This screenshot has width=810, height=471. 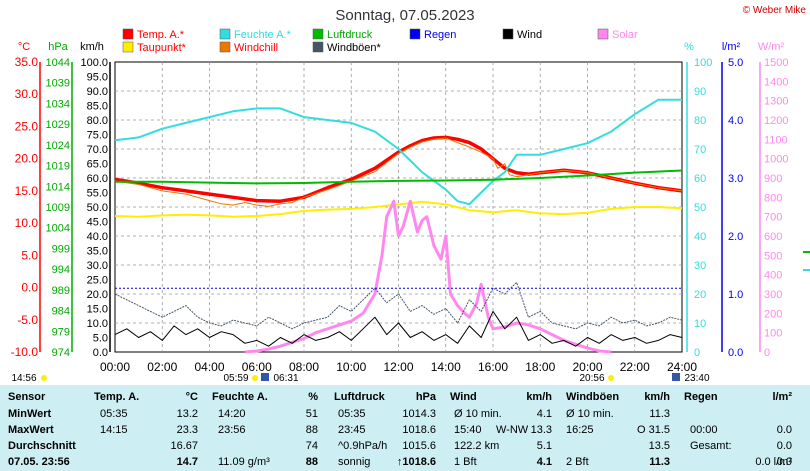 I want to click on y-tick-solar: 400, so click(x=773, y=276).